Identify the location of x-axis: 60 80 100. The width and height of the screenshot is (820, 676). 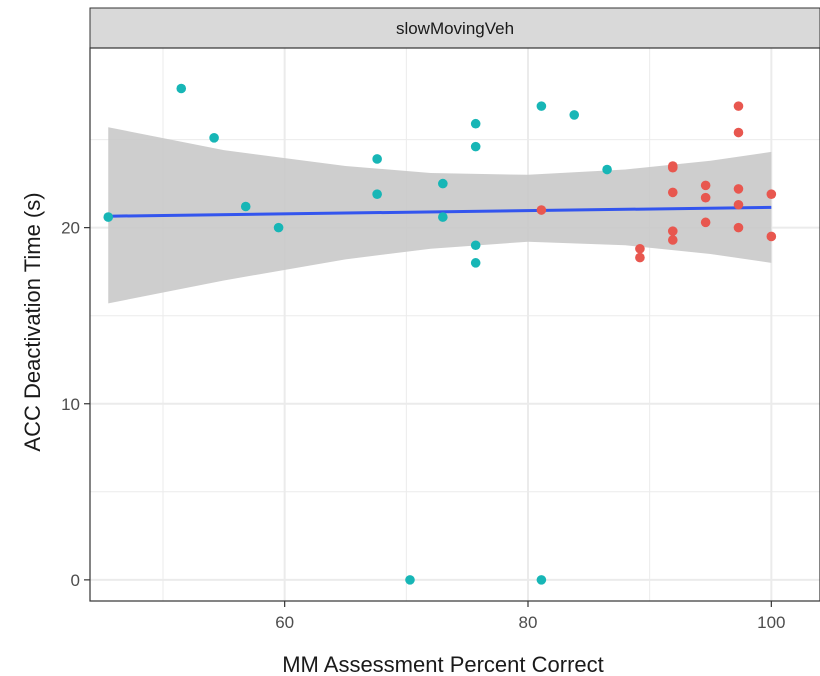
(530, 616).